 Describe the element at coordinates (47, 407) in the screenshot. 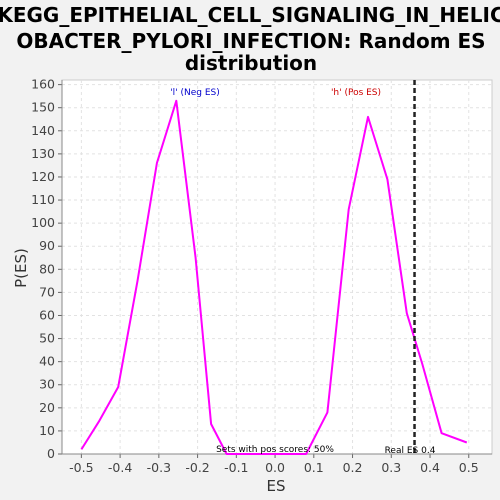

I see `y-tick-label: 20` at that location.